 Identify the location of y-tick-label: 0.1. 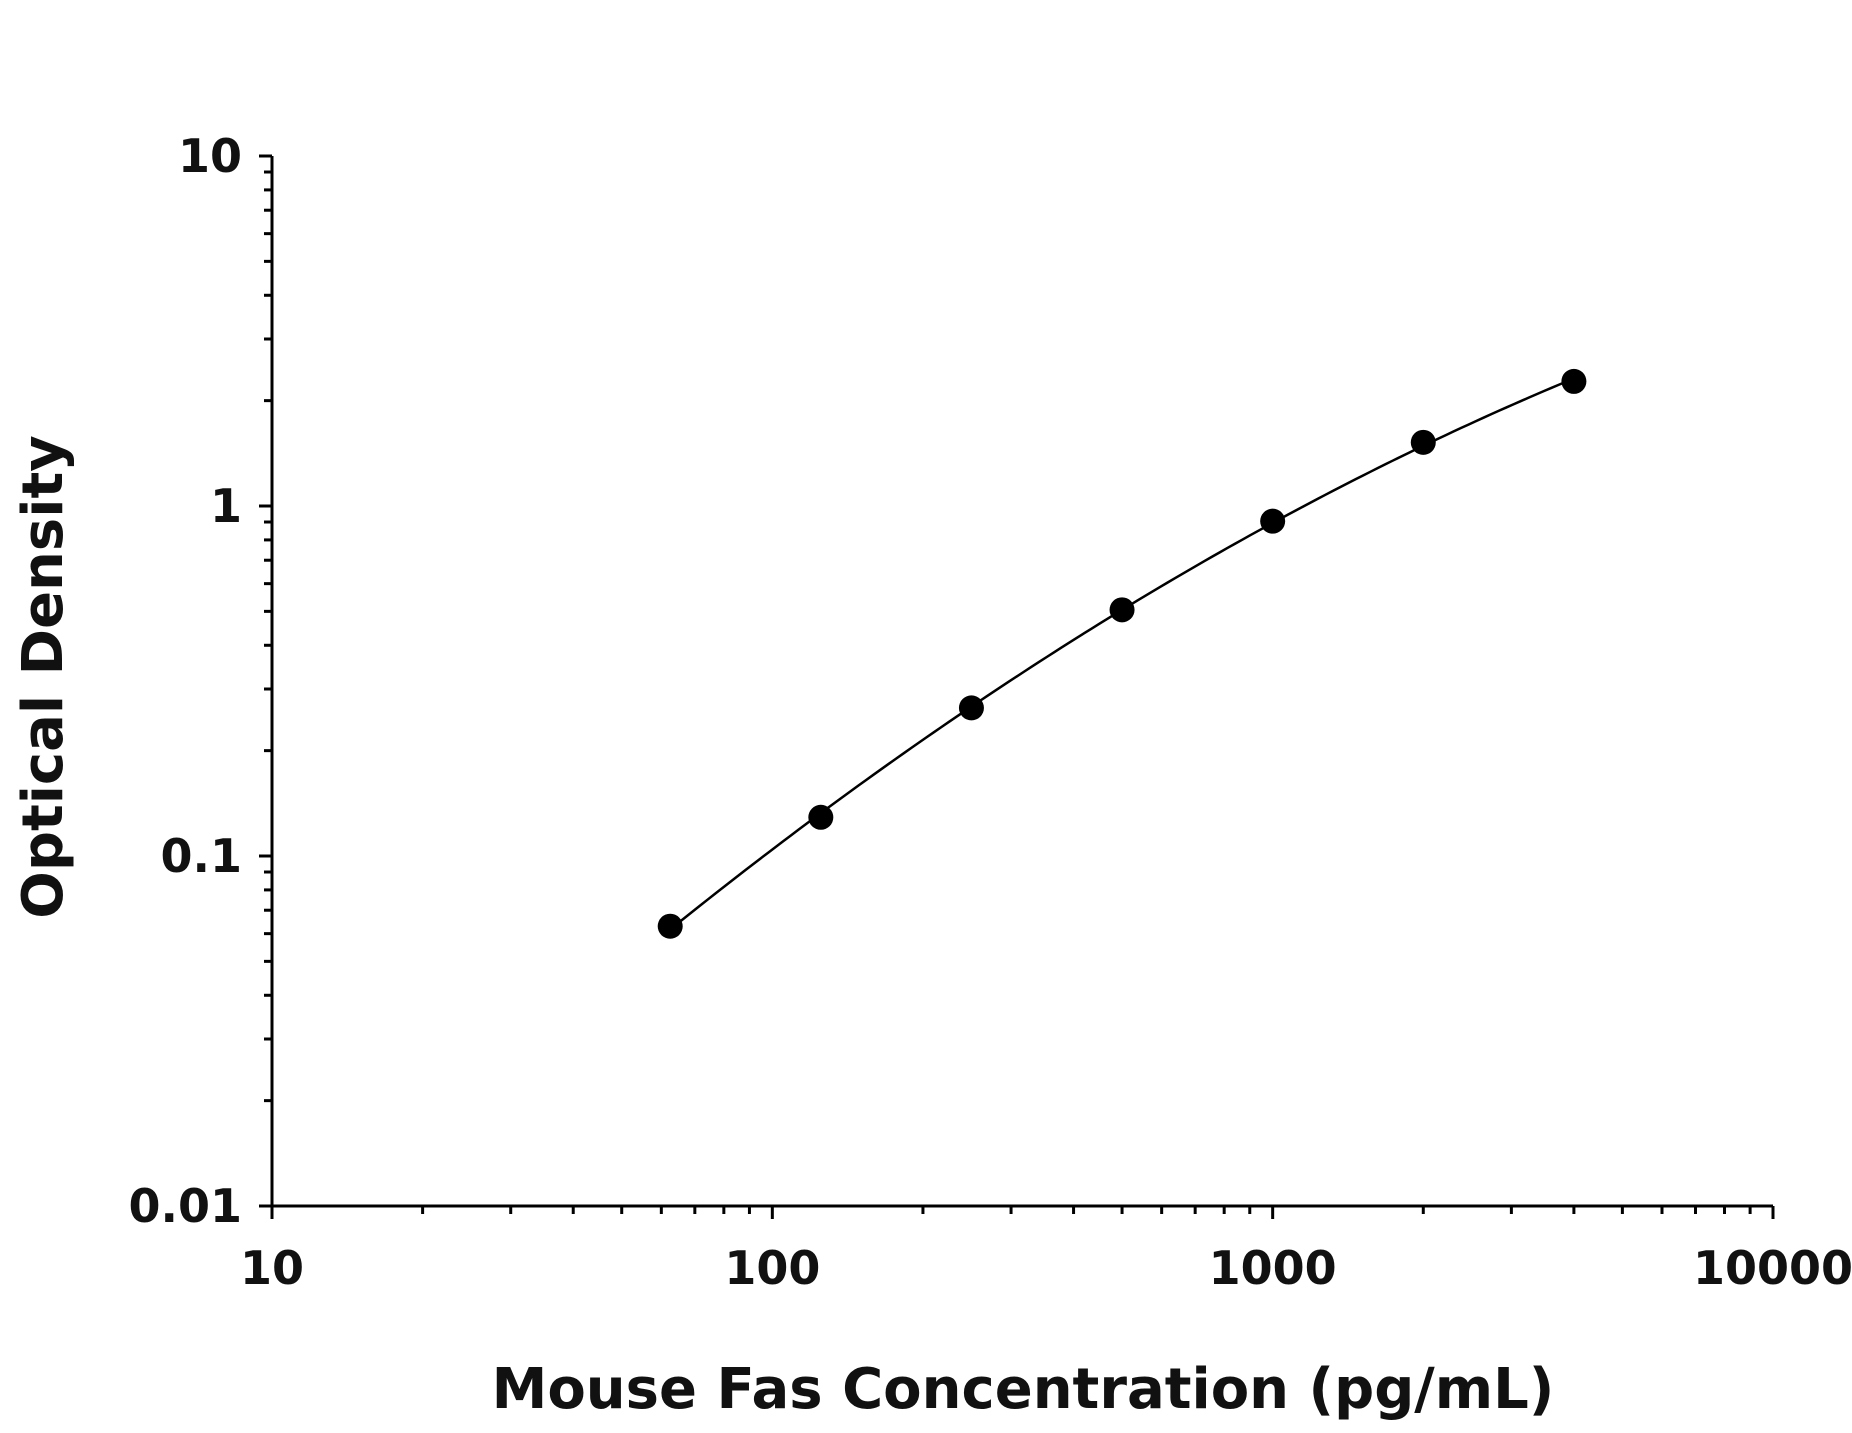
(202, 856).